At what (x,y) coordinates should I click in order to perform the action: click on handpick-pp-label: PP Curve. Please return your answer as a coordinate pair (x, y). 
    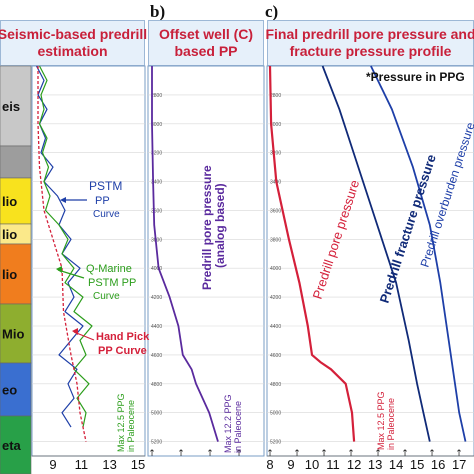
    Looking at the image, I should click on (122, 351).